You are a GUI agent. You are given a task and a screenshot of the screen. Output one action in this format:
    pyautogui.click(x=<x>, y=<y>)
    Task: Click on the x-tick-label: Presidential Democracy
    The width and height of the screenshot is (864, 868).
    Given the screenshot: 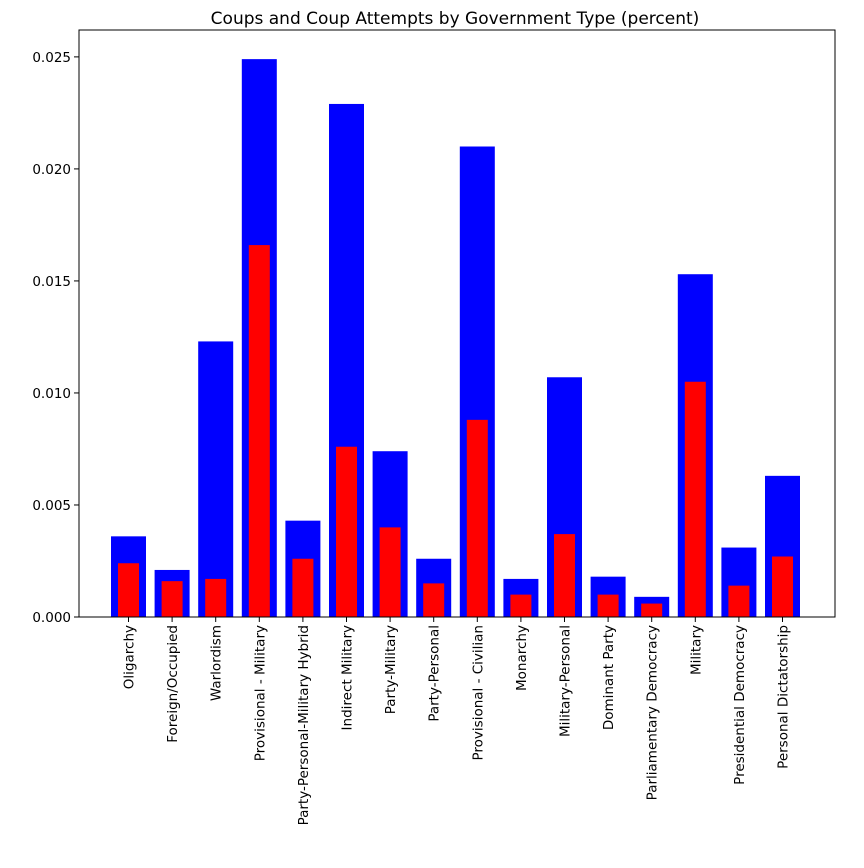 What is the action you would take?
    pyautogui.click(x=740, y=705)
    